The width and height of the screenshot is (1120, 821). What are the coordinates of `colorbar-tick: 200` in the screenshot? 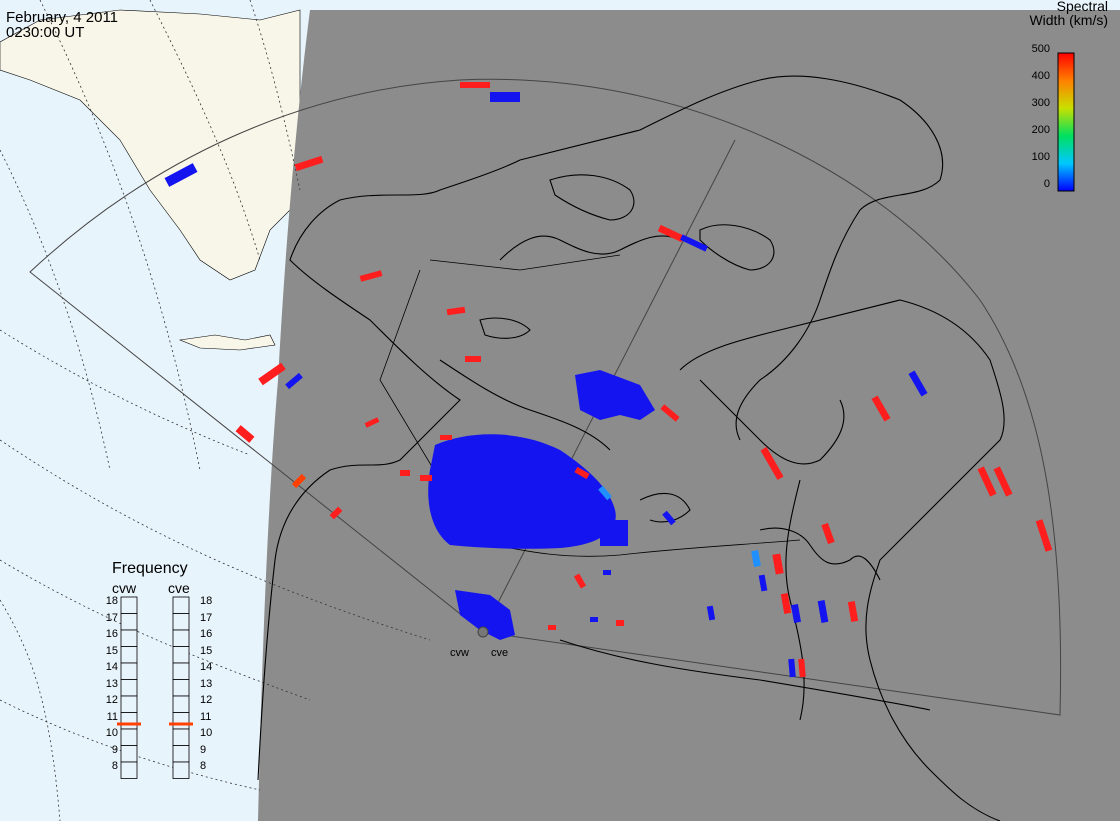 It's located at (1040, 130).